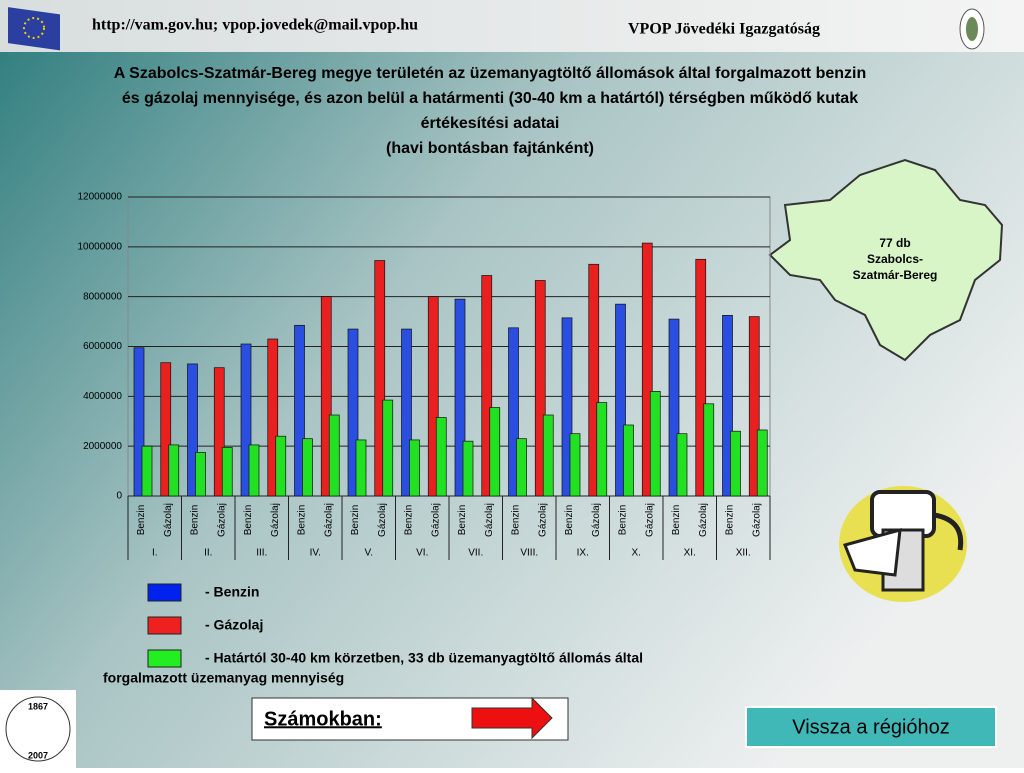 This screenshot has width=1024, height=773. Describe the element at coordinates (34, 29) in the screenshot. I see `eu-flag` at that location.